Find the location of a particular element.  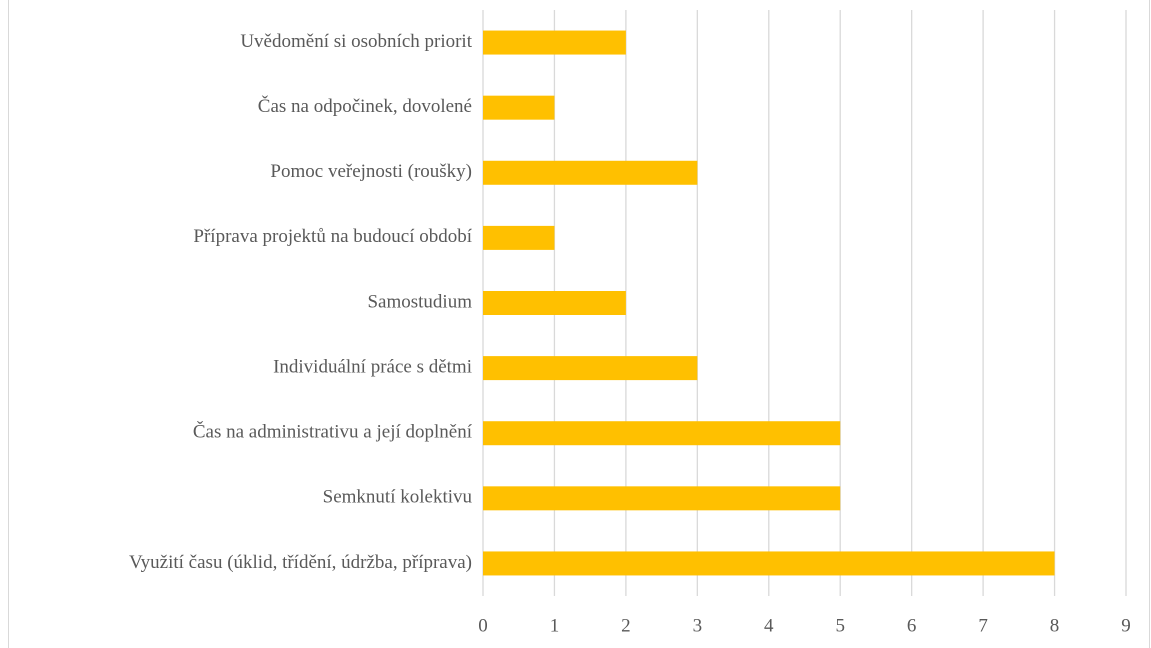

x-tick-label: 2 is located at coordinates (626, 625).